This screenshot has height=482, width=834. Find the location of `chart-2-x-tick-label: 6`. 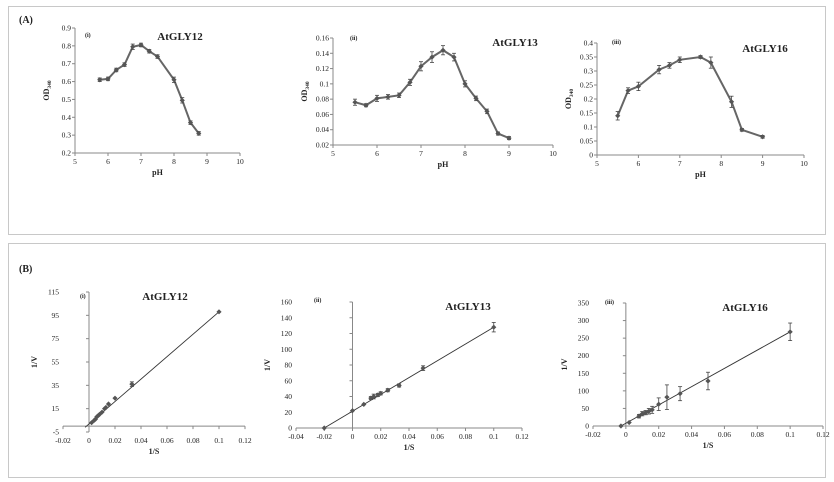

chart-2-x-tick-label: 6 is located at coordinates (377, 153).